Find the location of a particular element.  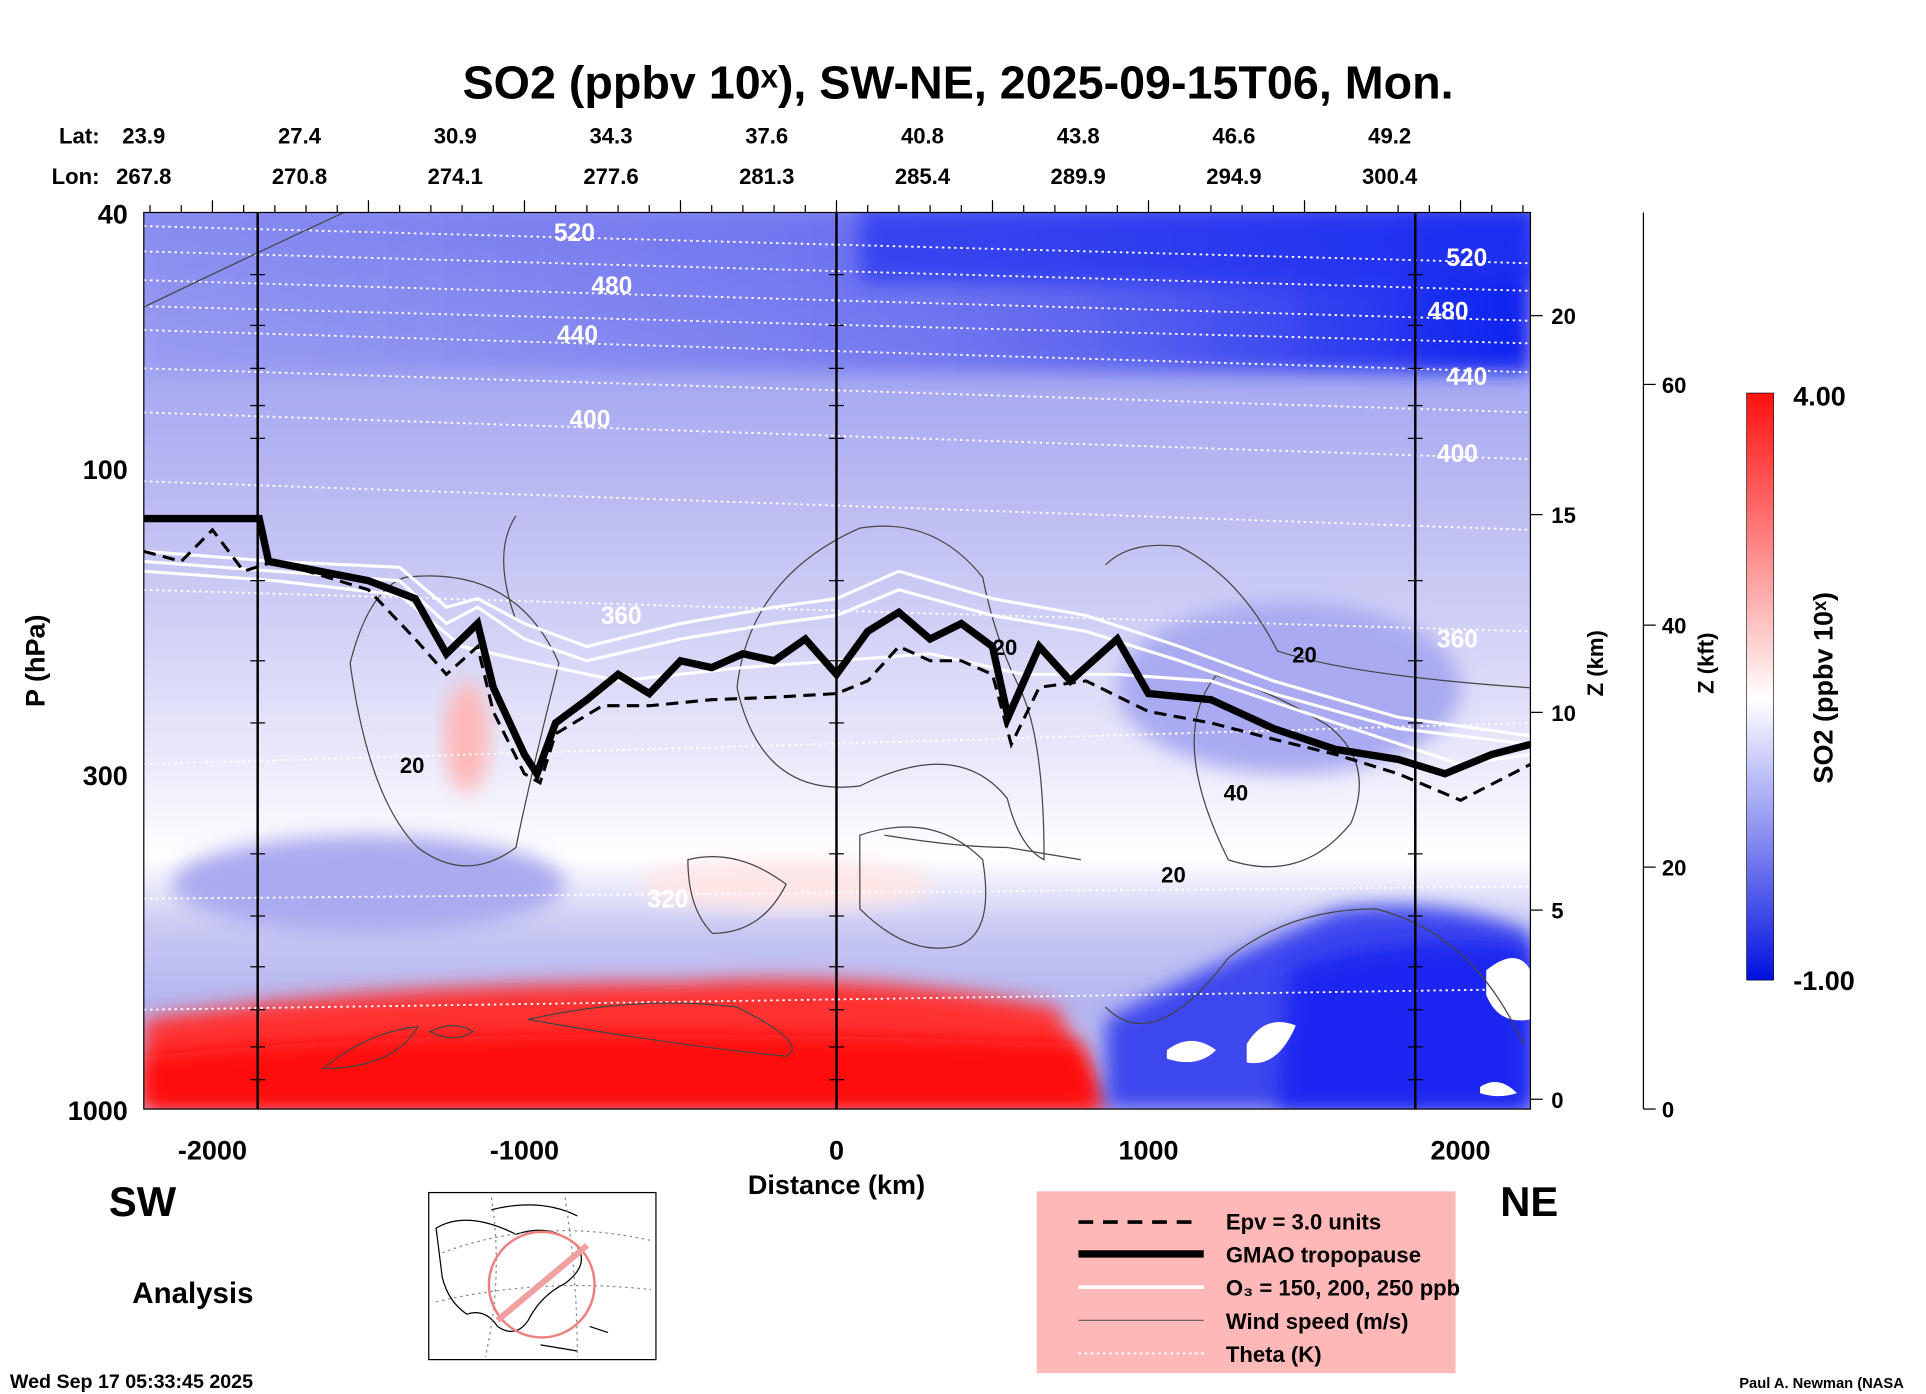

tropopause-line is located at coordinates (837, 648).